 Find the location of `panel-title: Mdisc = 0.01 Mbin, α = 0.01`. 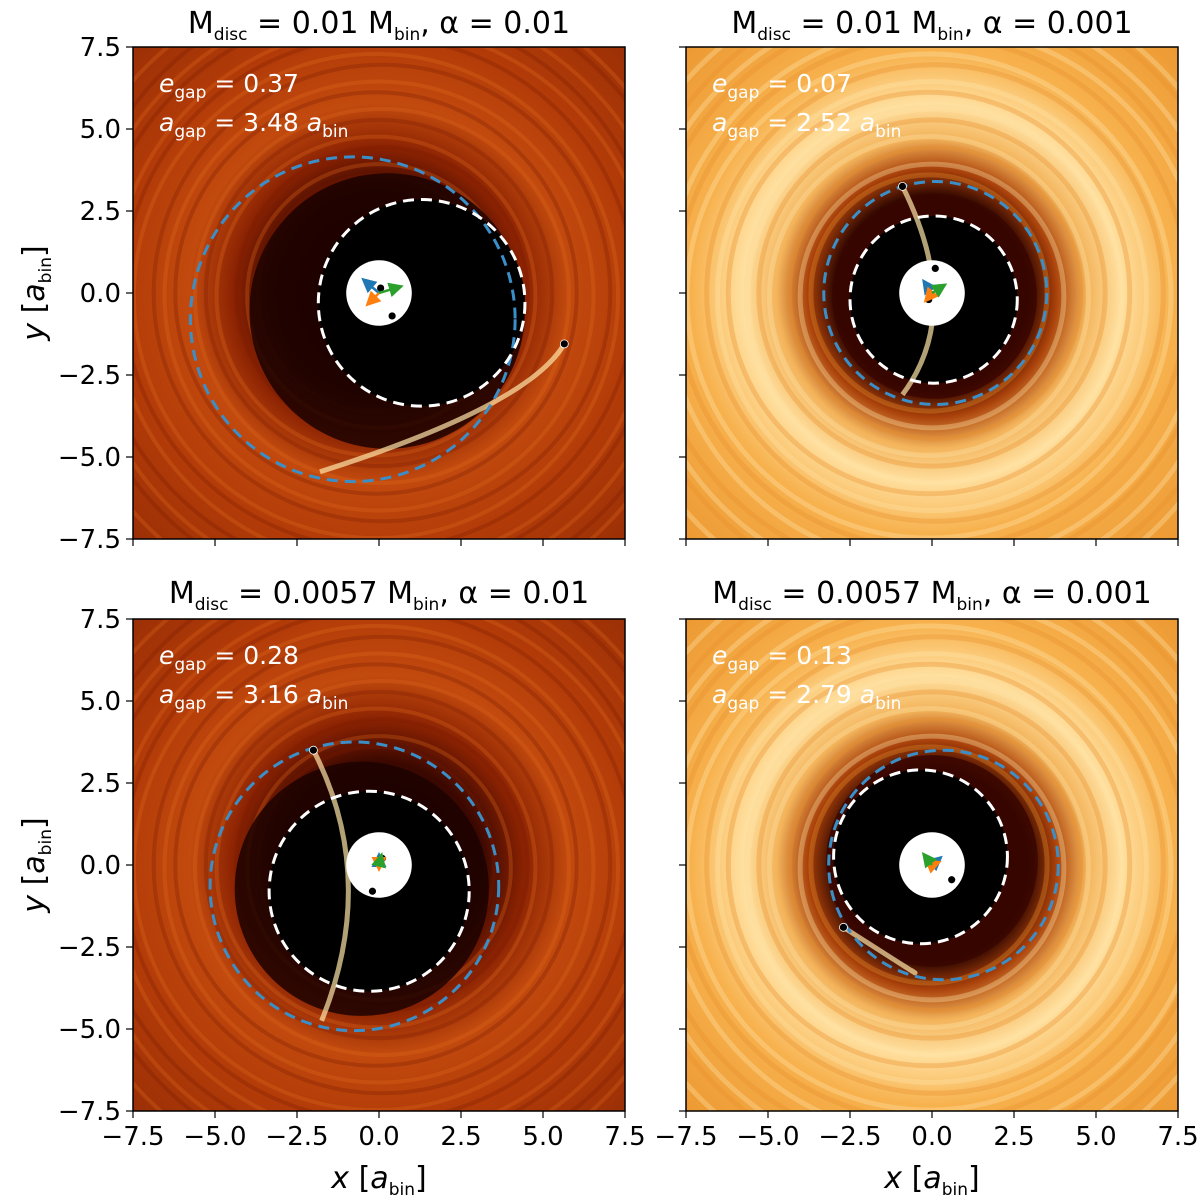

panel-title: Mdisc = 0.01 Mbin, α = 0.01 is located at coordinates (379, 25).